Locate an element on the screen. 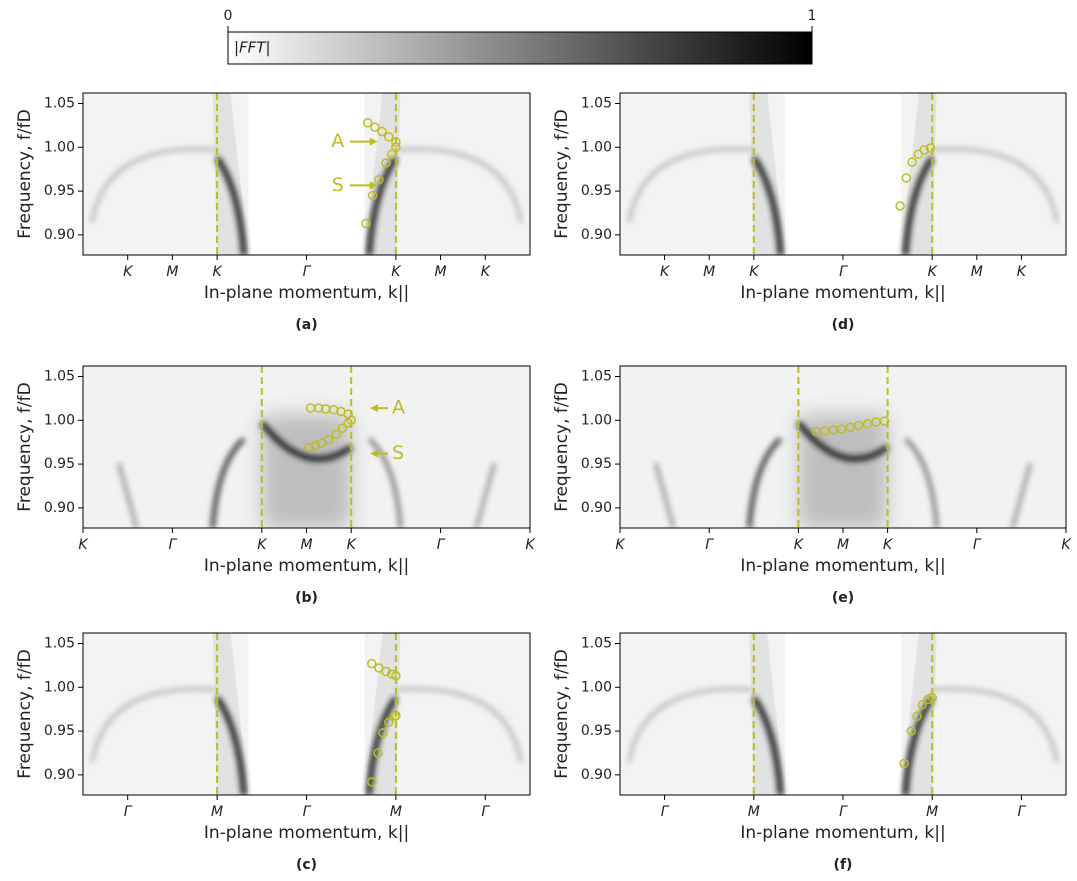 Image resolution: width=1077 pixels, height=881 pixels. panel-label: (f) is located at coordinates (843, 865).